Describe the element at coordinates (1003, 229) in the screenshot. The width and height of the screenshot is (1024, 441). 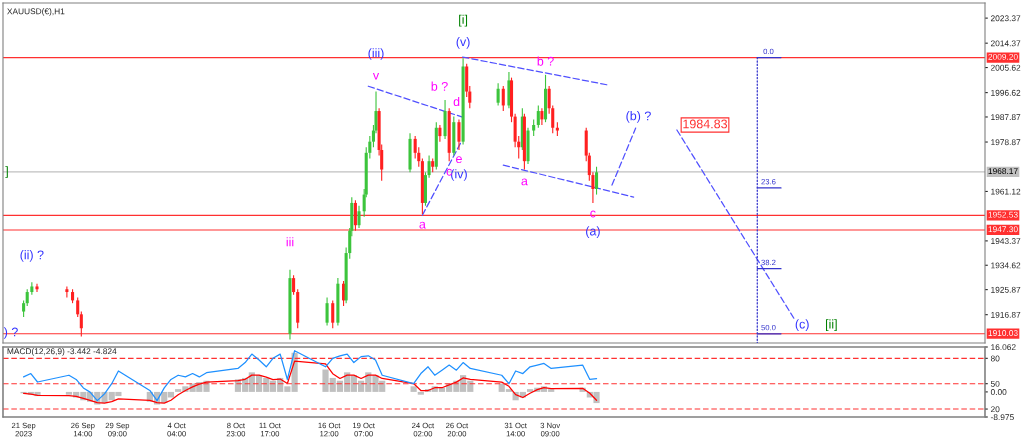
I see `ref-line-label: 1947.30` at that location.